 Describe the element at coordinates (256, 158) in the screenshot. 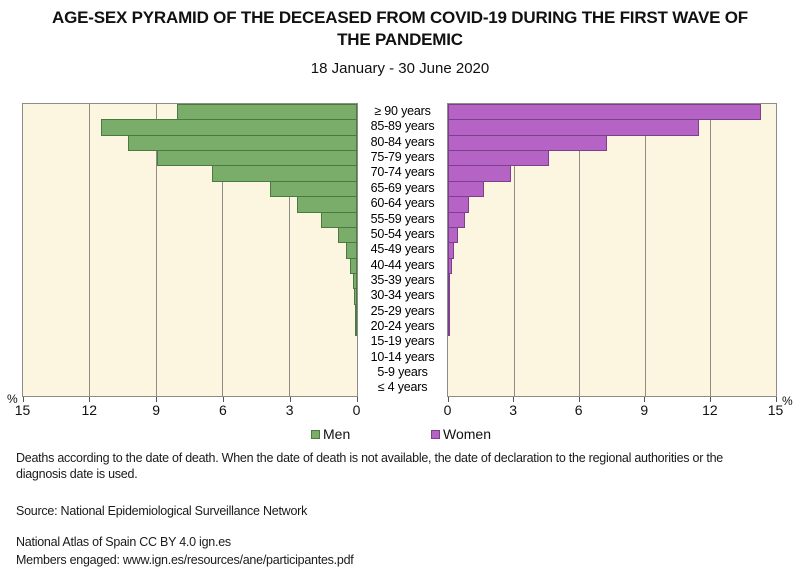

I see `pyramid-bar-men-75-79 years` at that location.